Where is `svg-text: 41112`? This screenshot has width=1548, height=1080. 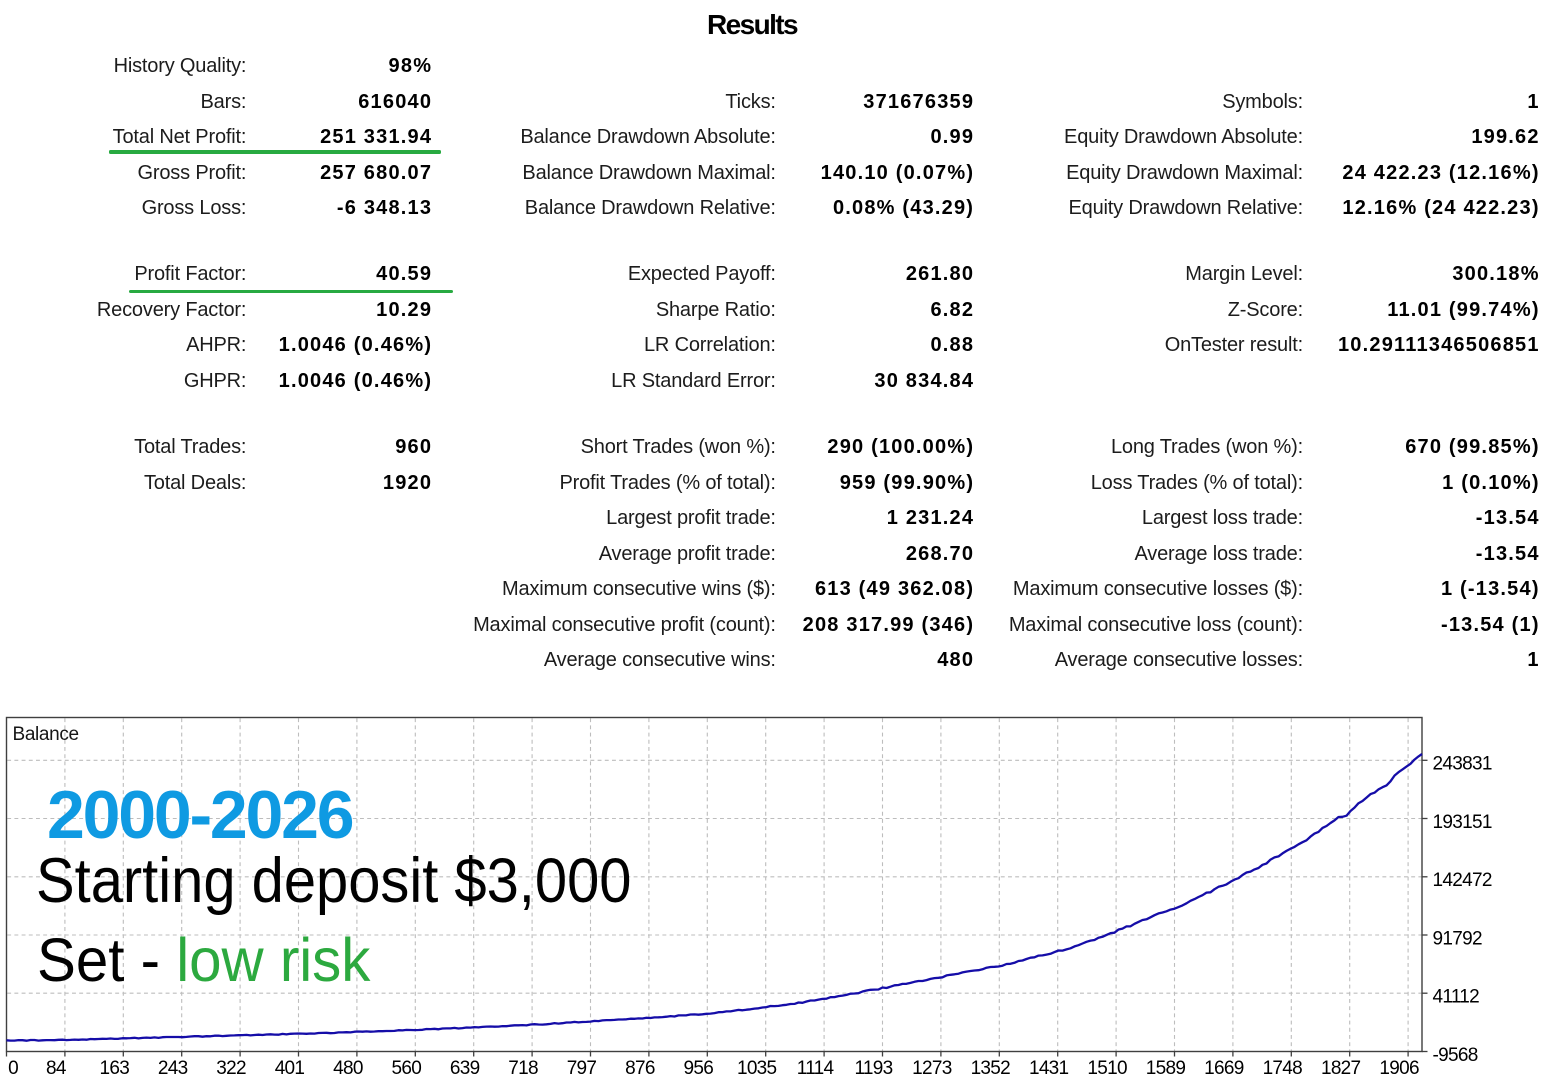
svg-text: 41112 is located at coordinates (1456, 997).